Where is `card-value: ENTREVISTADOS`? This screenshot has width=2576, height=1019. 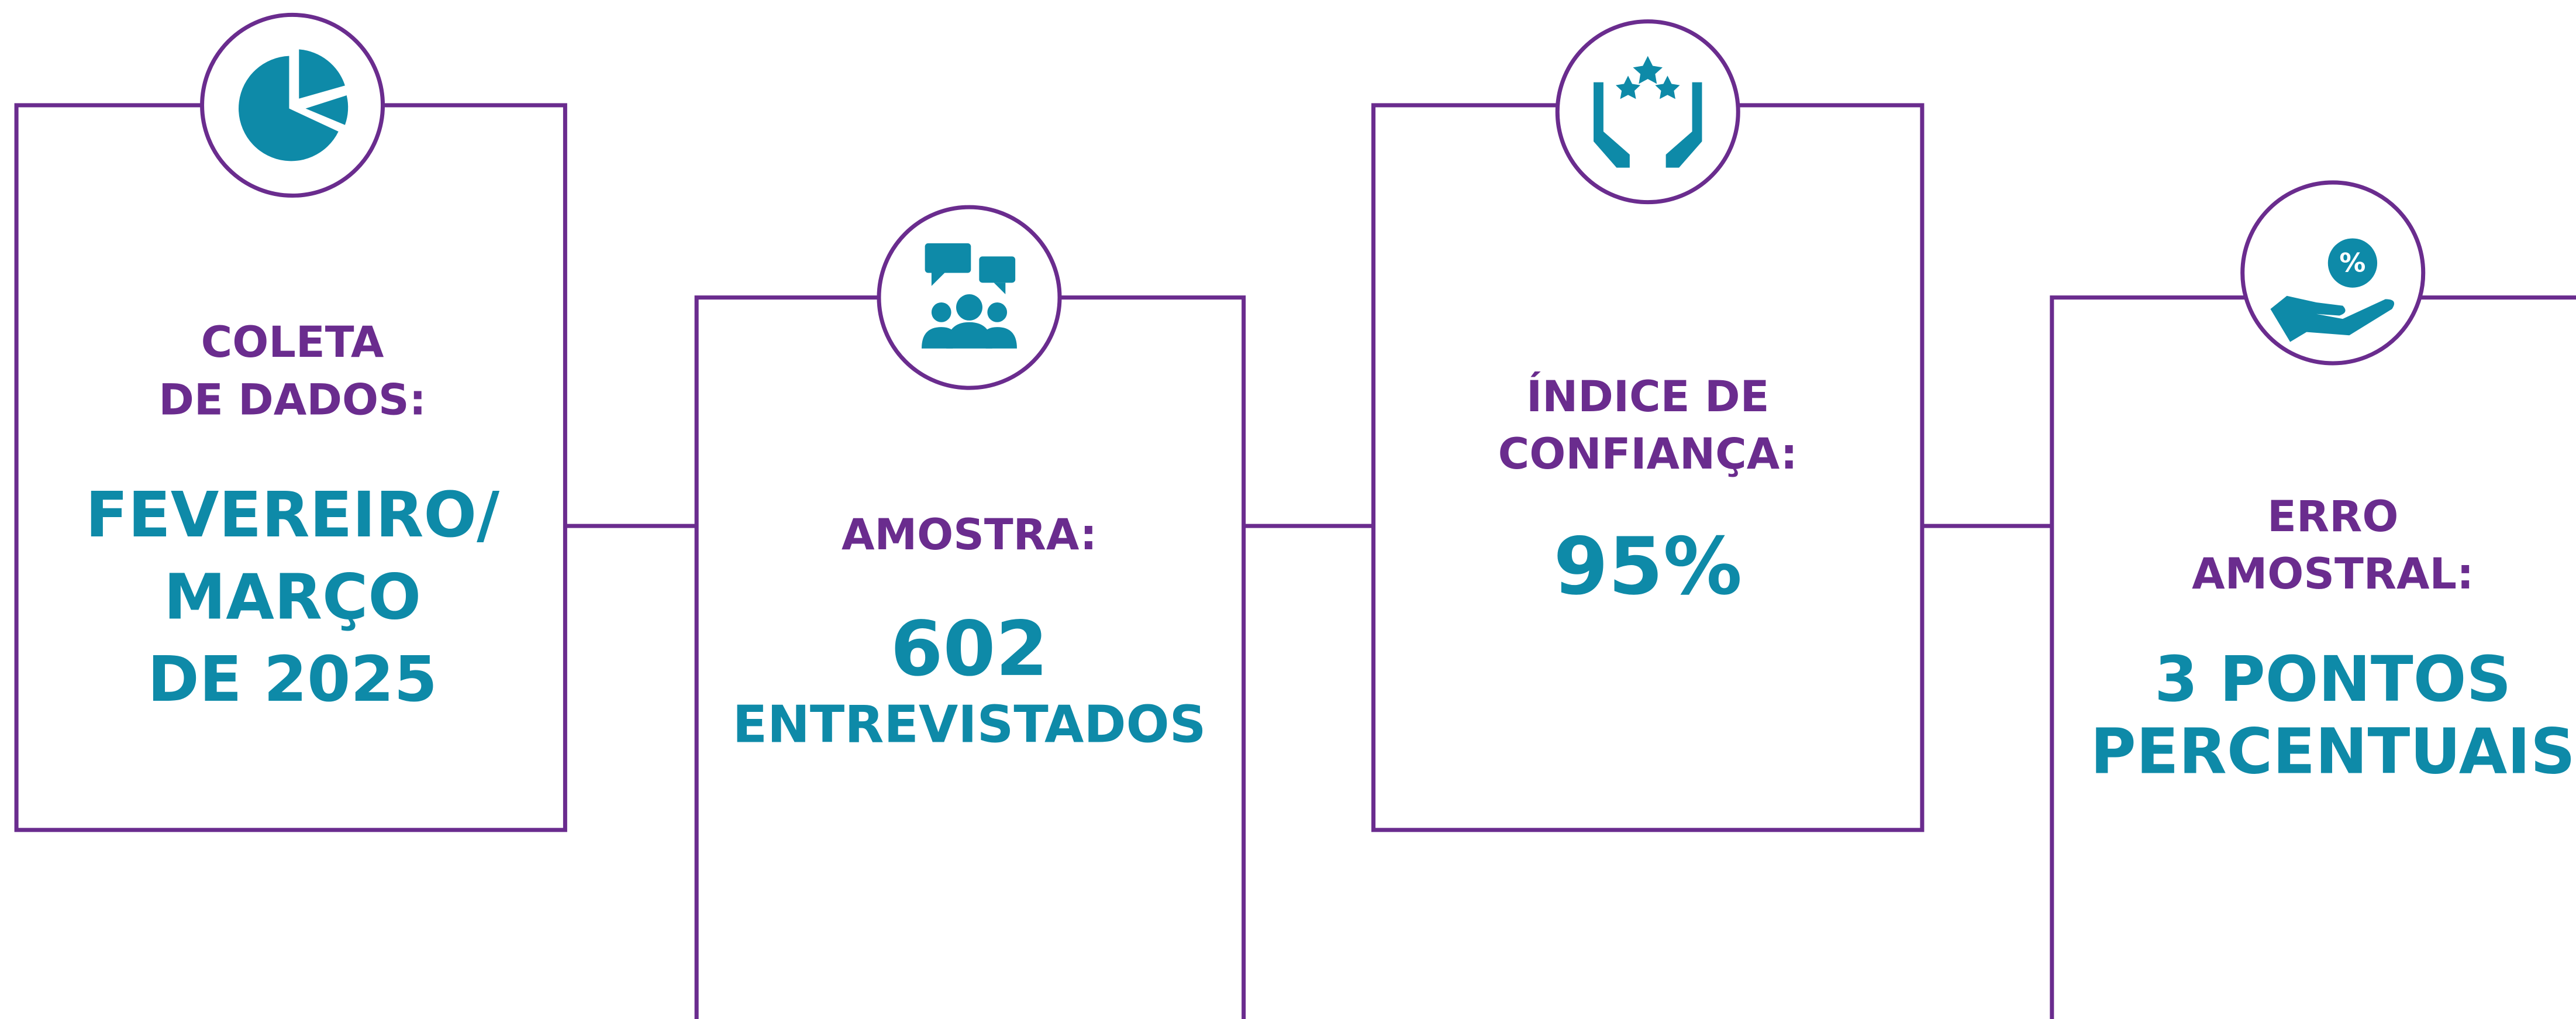 card-value: ENTREVISTADOS is located at coordinates (970, 725).